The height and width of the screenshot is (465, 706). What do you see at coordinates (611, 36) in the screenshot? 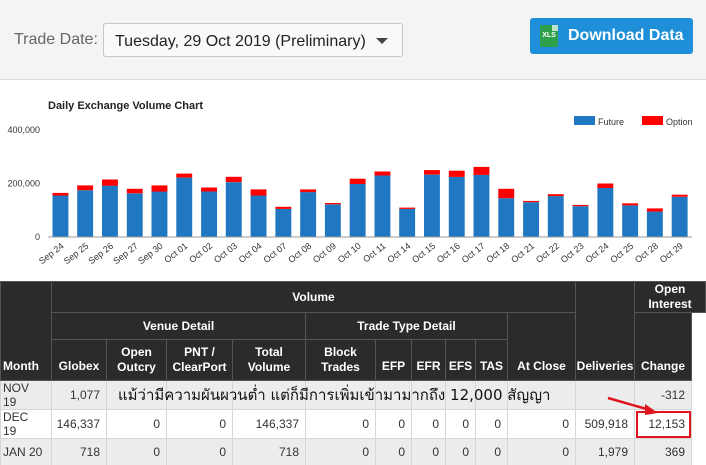
I see `download-data-button: XLS Download Data` at bounding box center [611, 36].